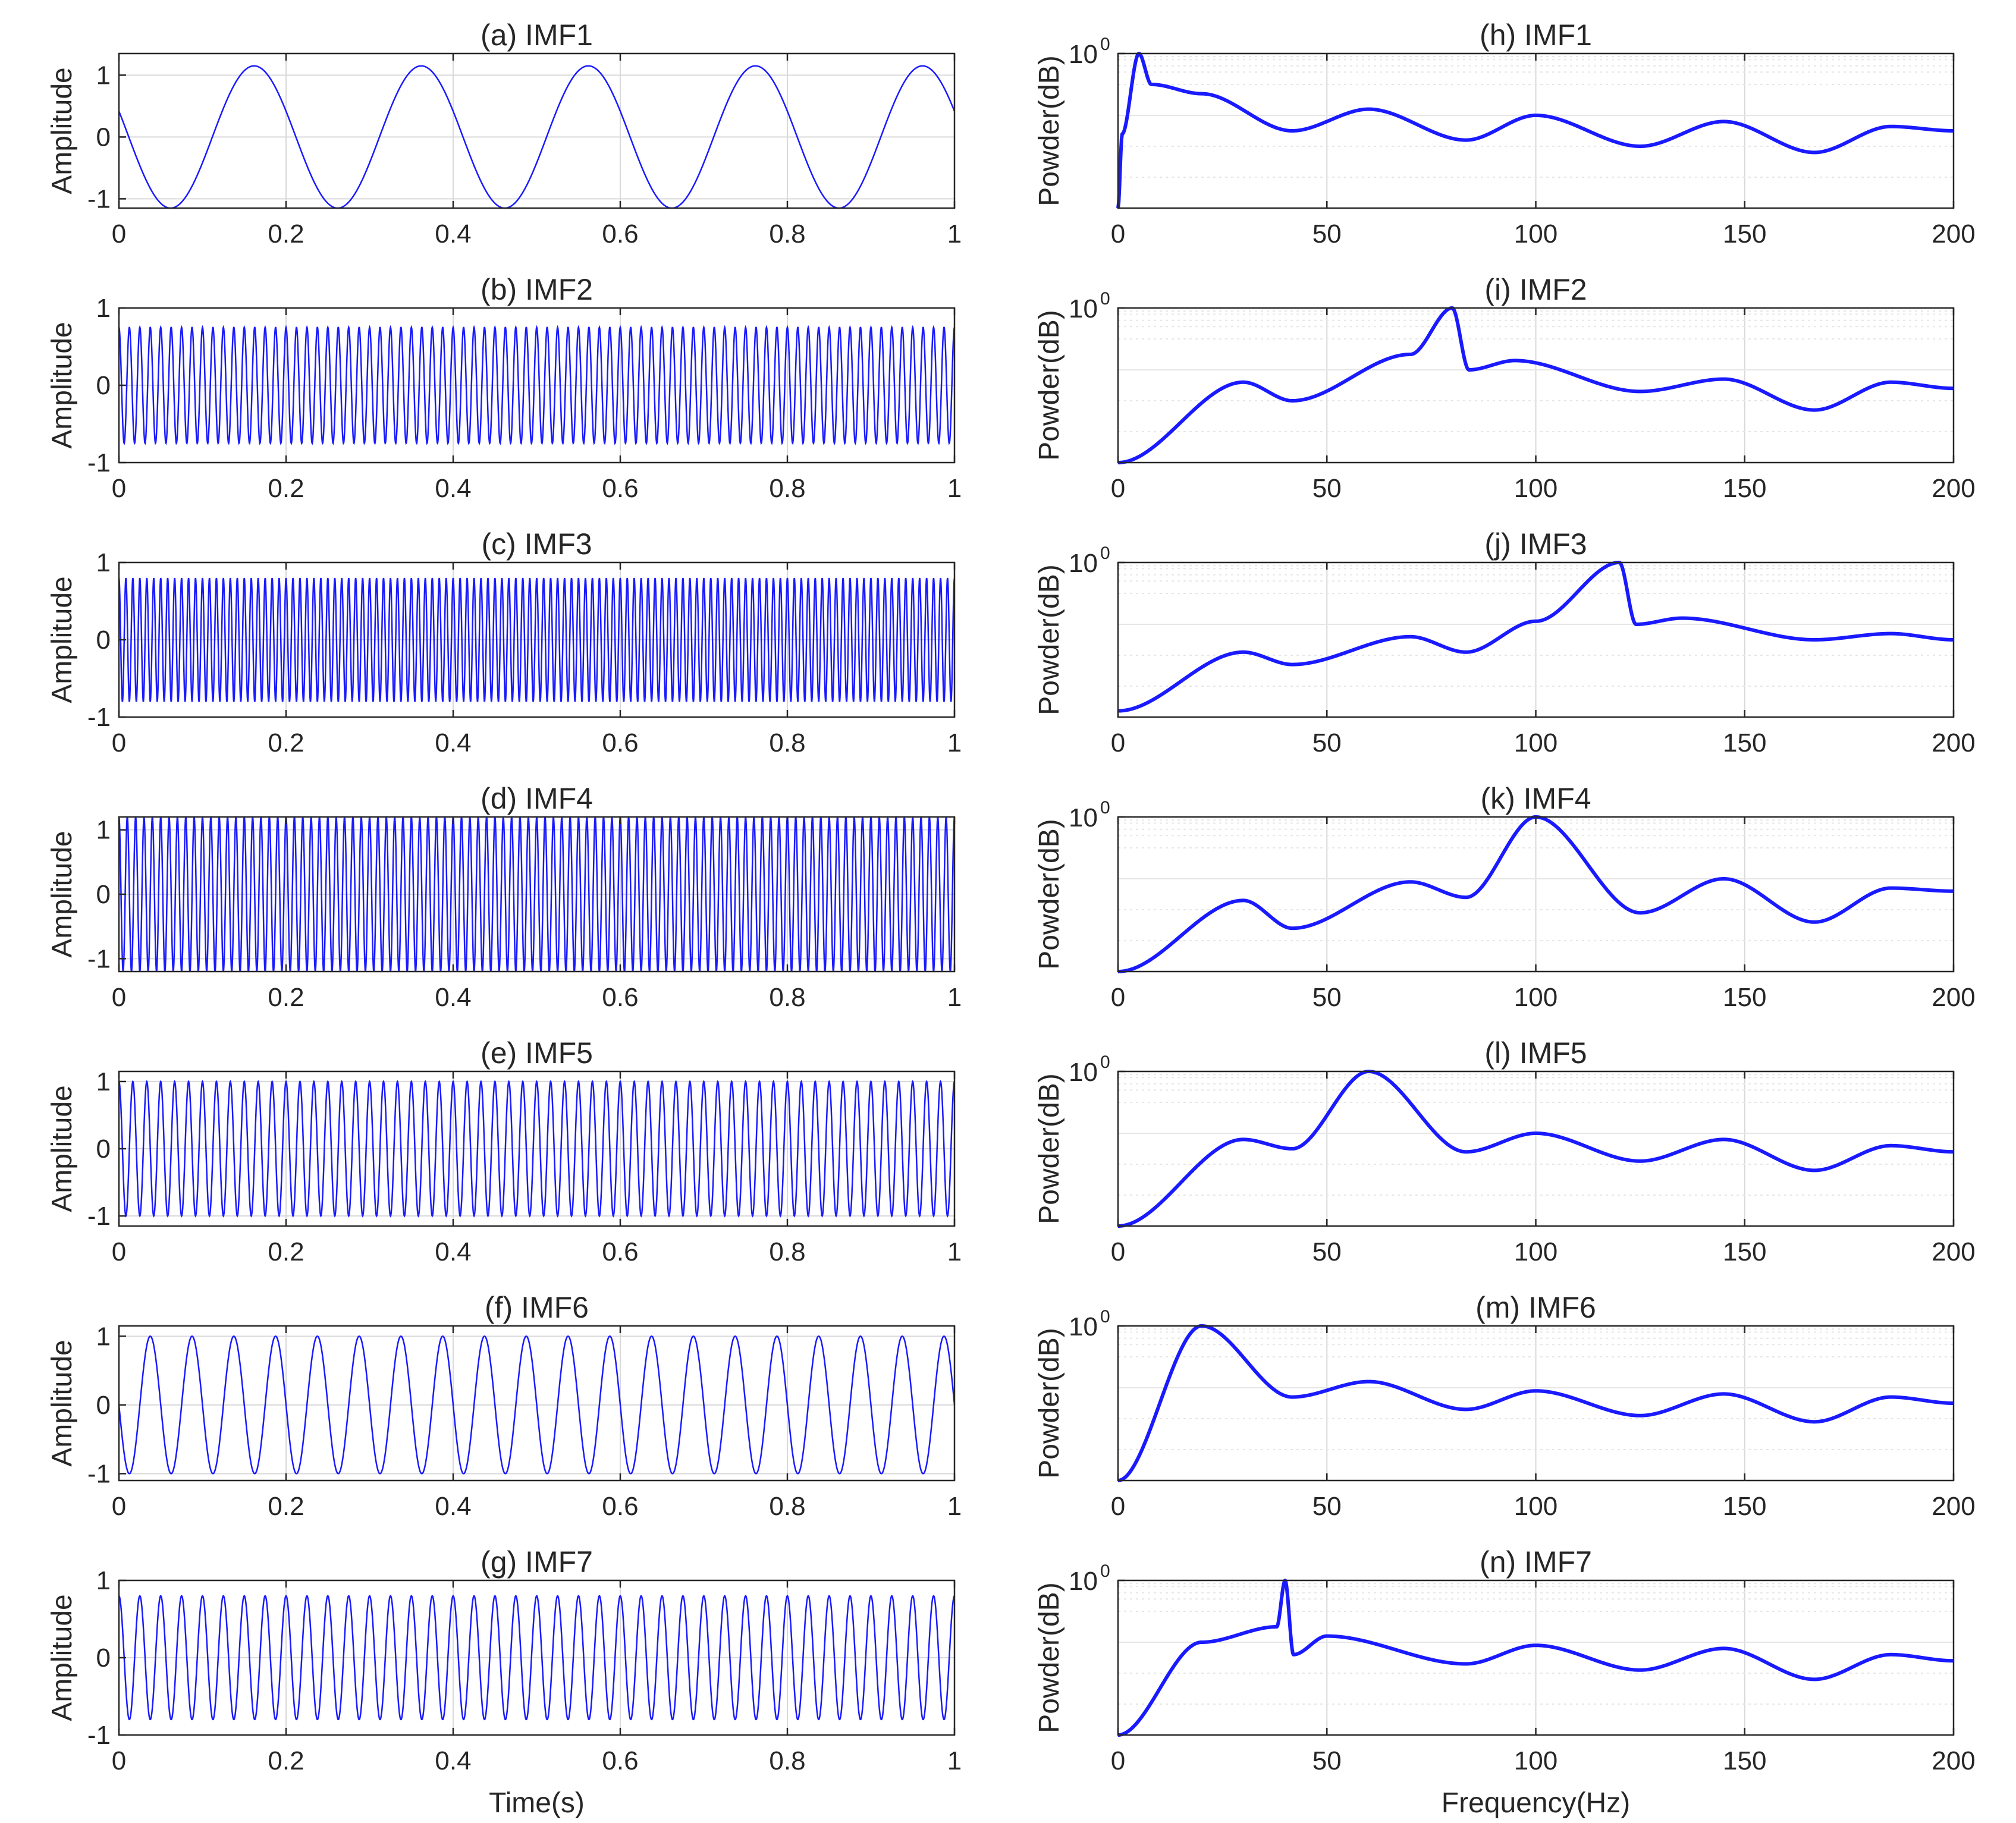 The image size is (2016, 1823). I want to click on subplot-title: (j) IMF3, so click(1535, 544).